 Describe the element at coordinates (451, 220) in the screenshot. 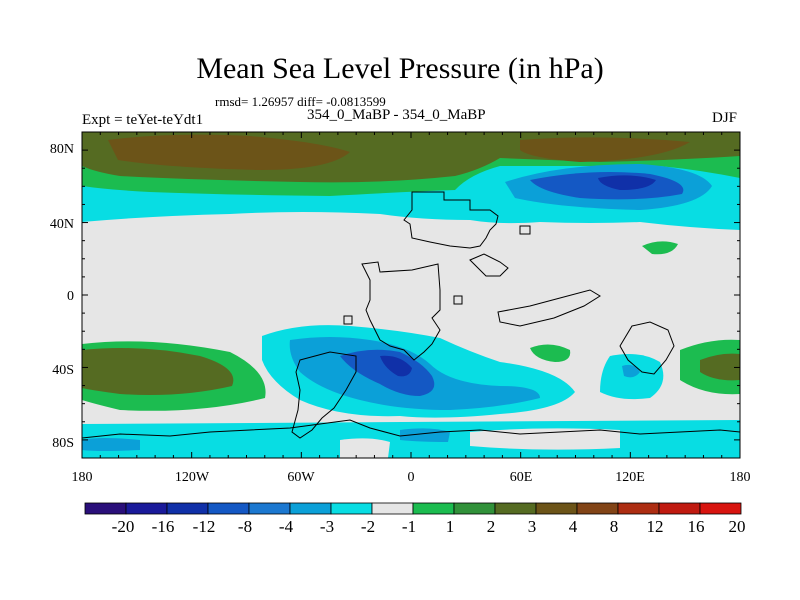

I see `coastline-europe` at that location.